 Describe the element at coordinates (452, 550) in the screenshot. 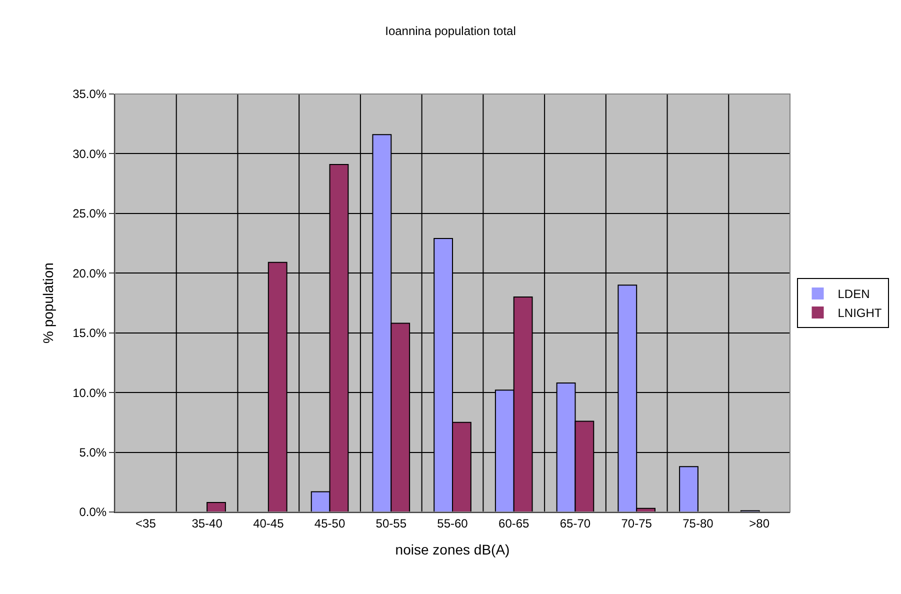

I see `x-axis-title: noise zones dB(A)` at that location.